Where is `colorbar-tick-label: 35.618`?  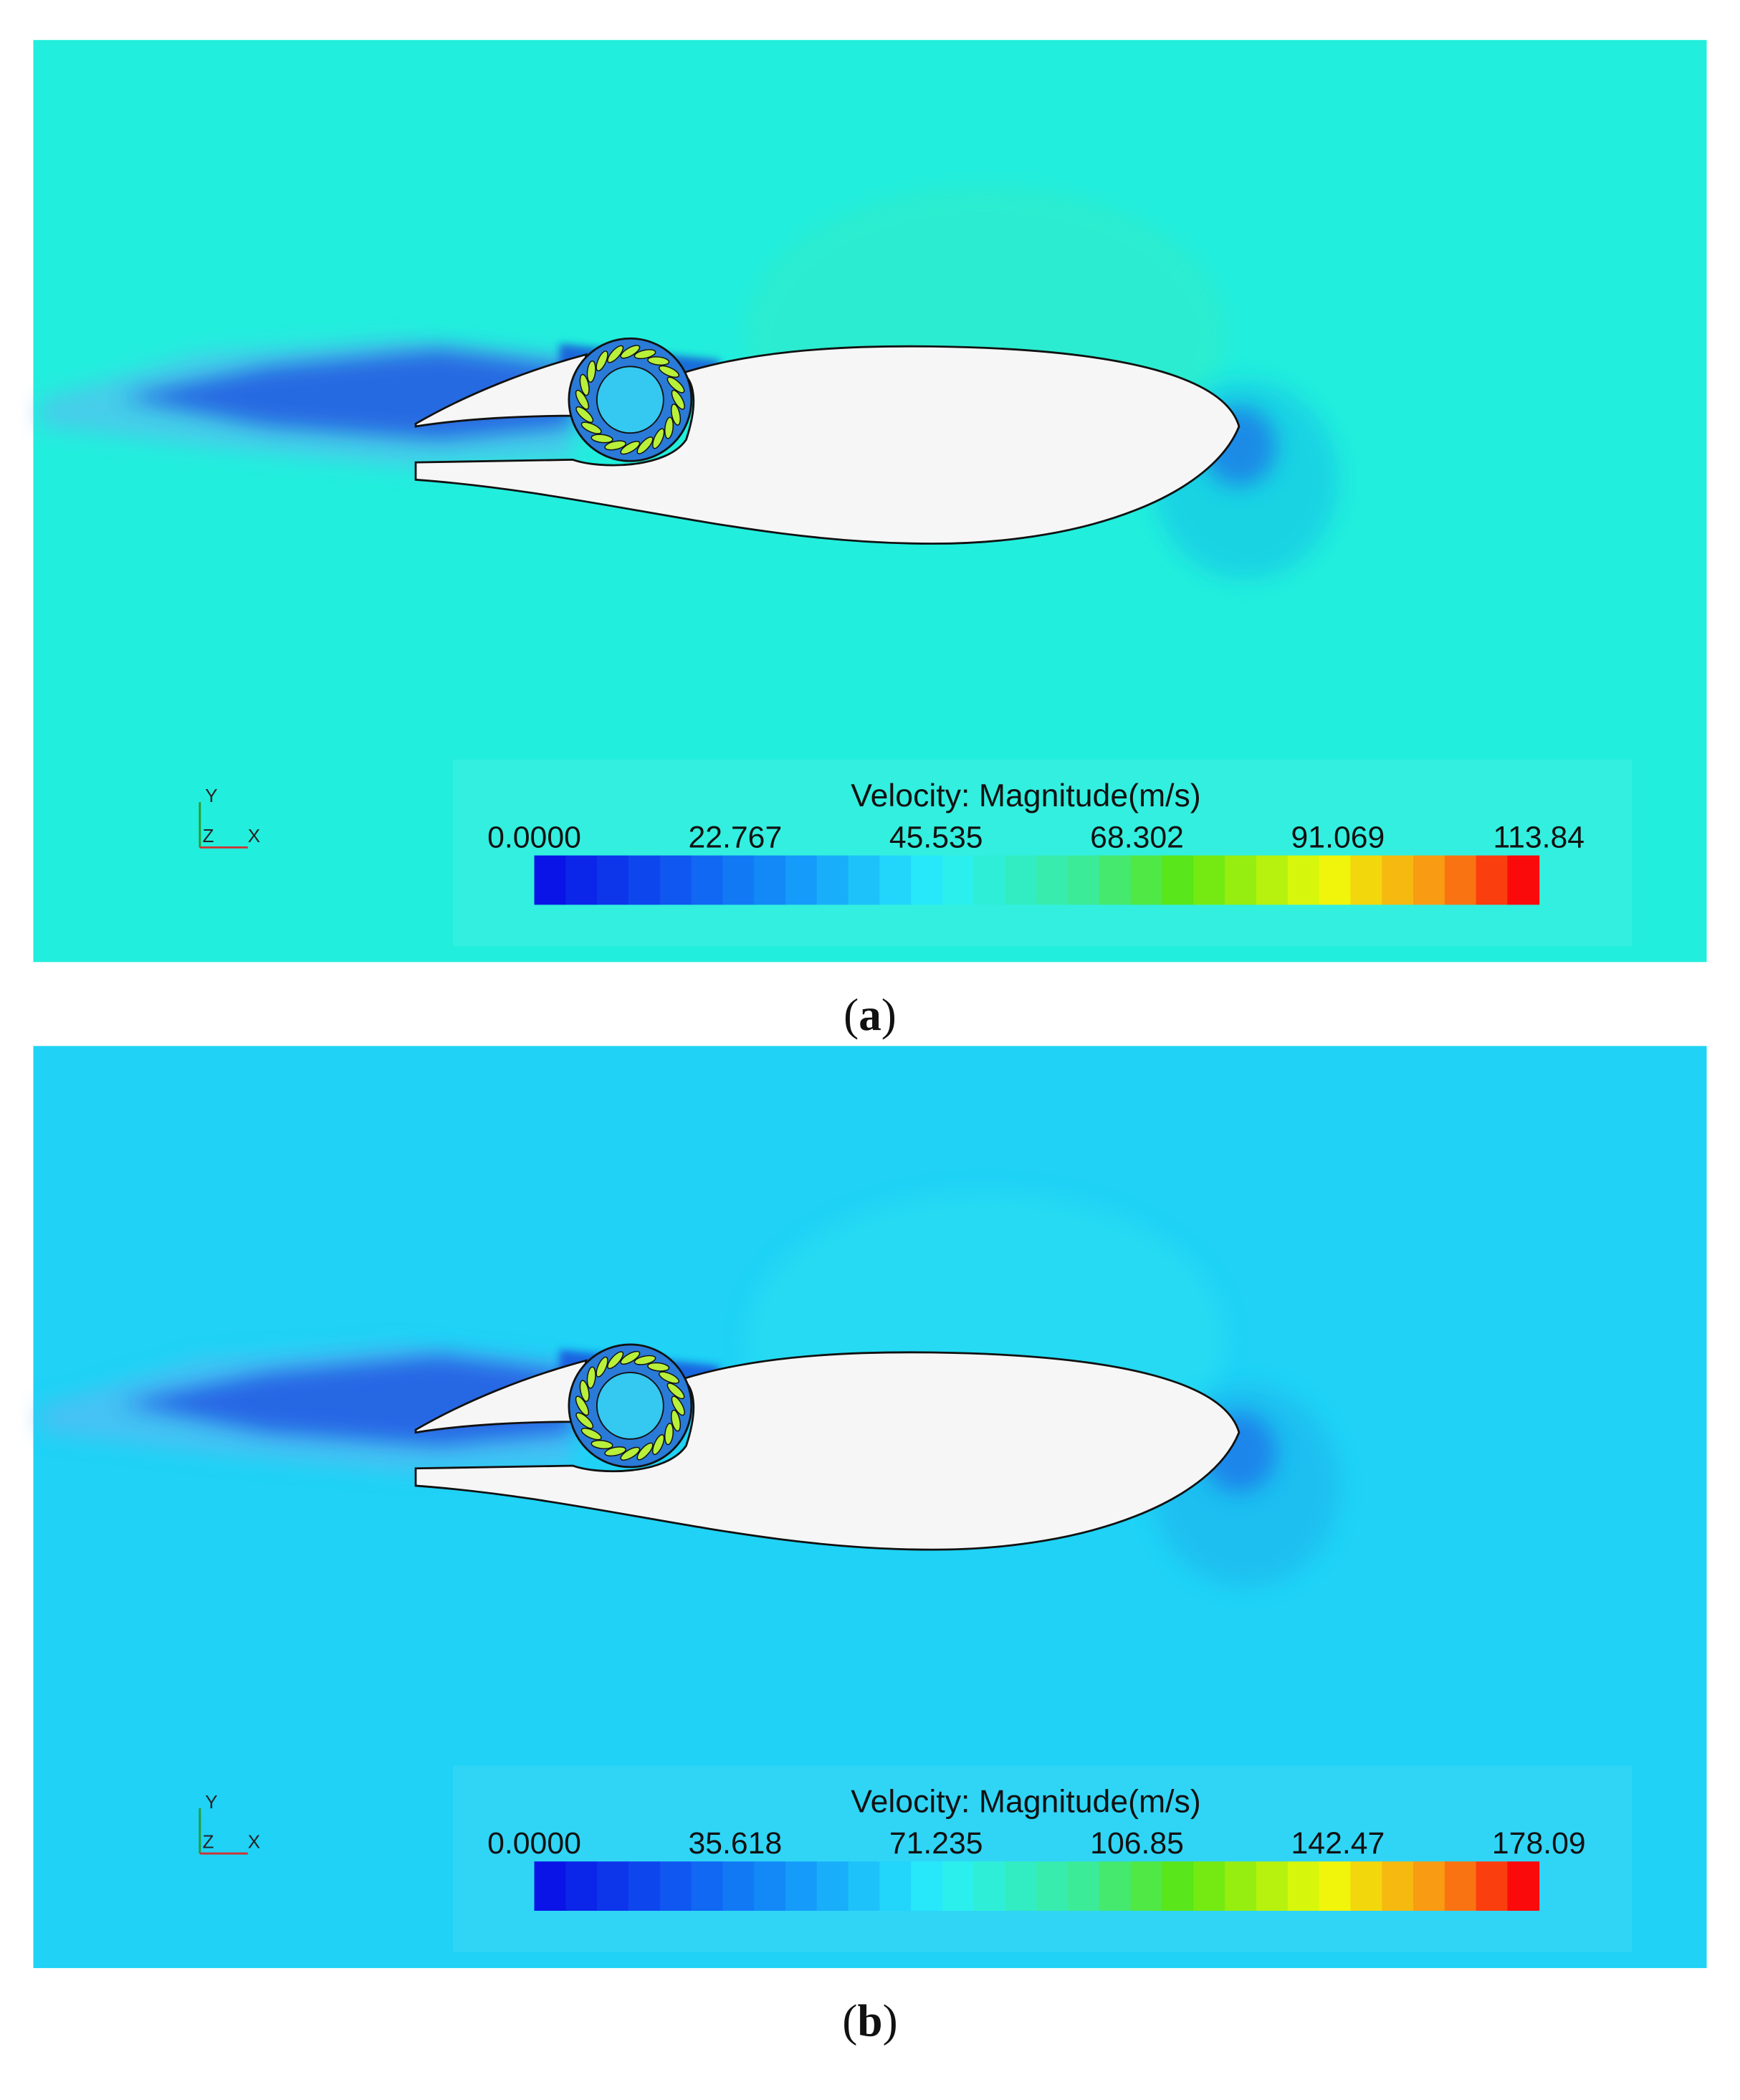
colorbar-tick-label: 35.618 is located at coordinates (735, 1843).